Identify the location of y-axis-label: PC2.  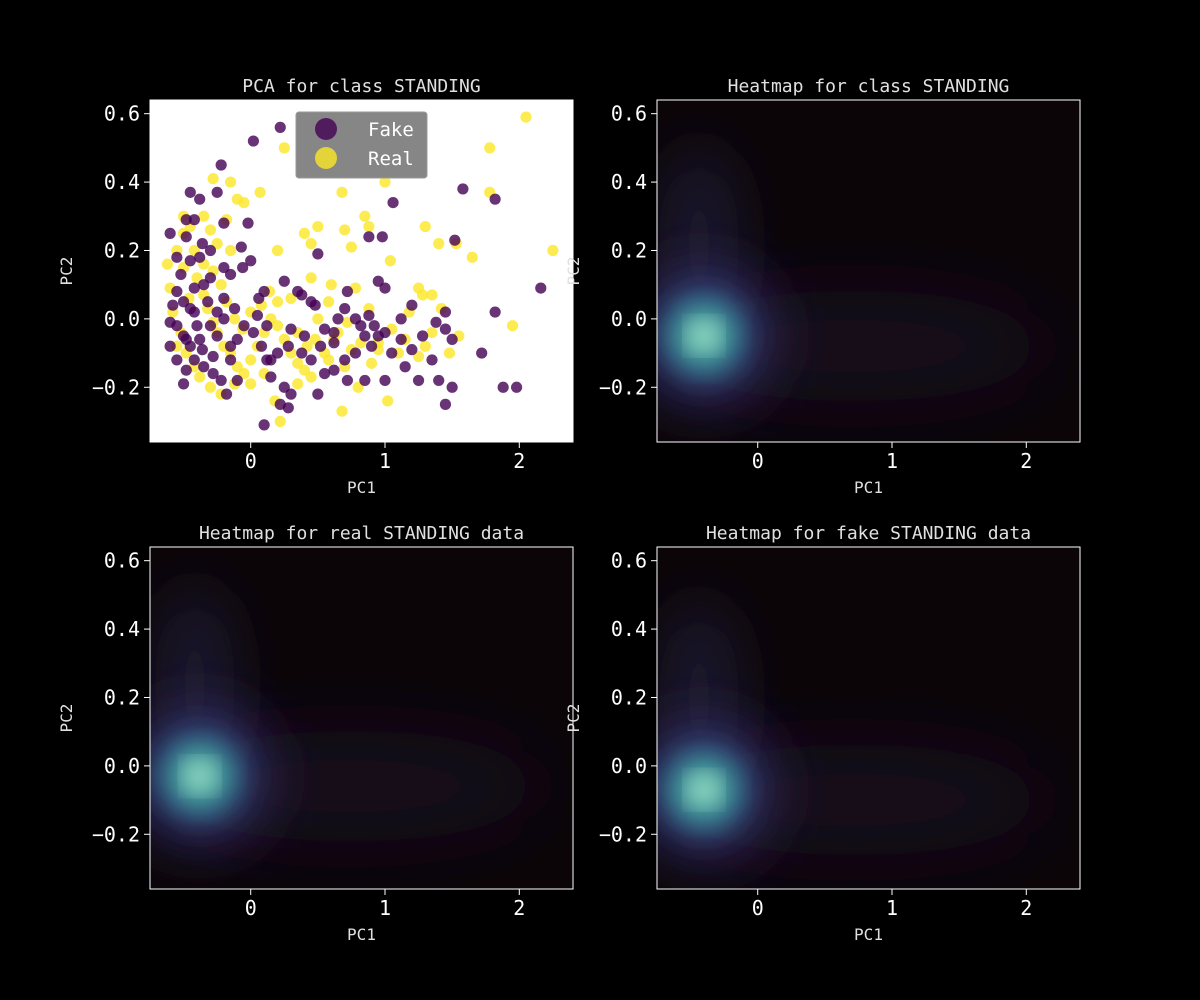
(573, 718).